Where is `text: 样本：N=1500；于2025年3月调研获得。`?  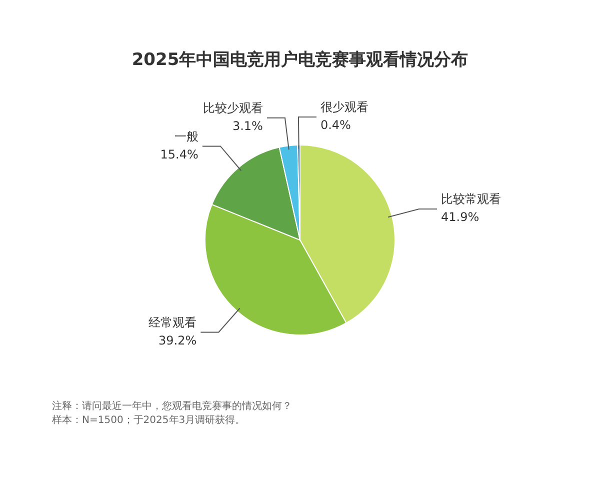 text: 样本：N=1500；于2025年3月调研获得。 is located at coordinates (149, 421).